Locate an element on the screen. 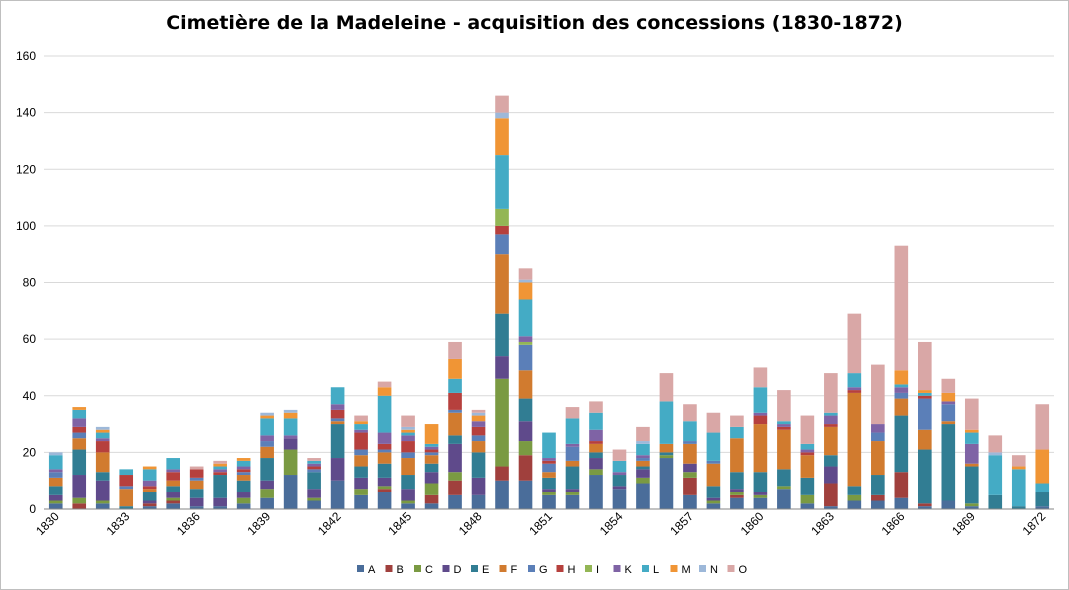 The image size is (1069, 590). legend-label-B: B is located at coordinates (400, 570).